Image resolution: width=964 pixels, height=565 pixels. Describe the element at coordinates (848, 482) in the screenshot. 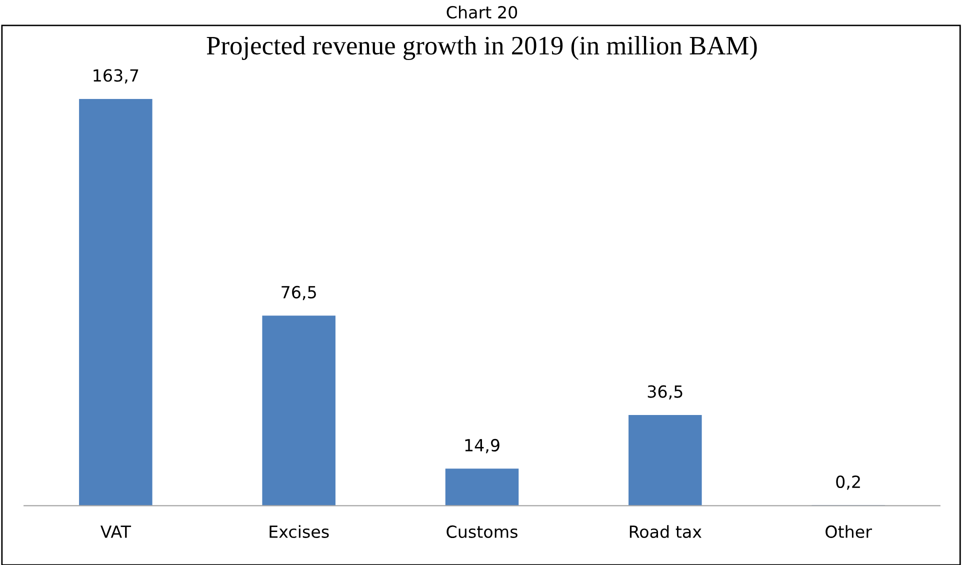

I see `data-label: 0,2` at that location.